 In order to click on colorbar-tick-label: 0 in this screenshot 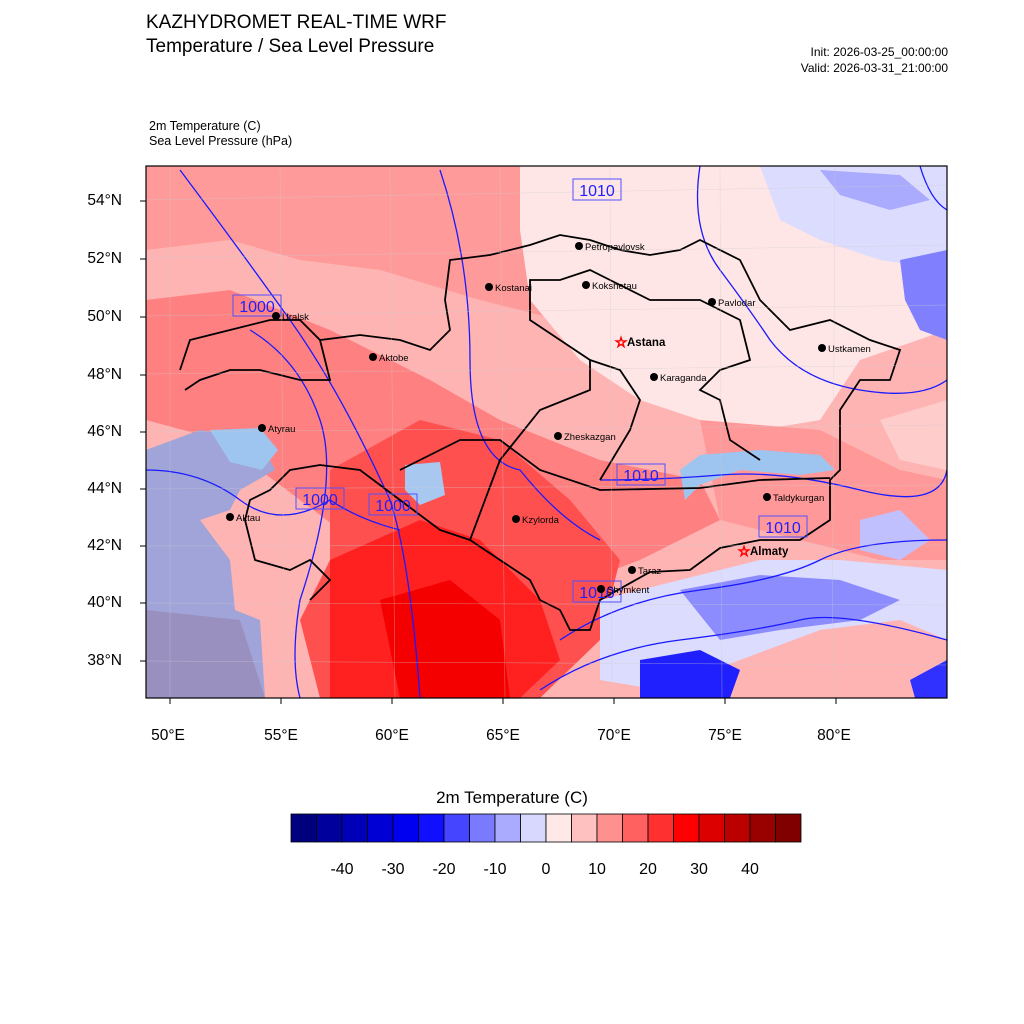, I will do `click(546, 869)`.